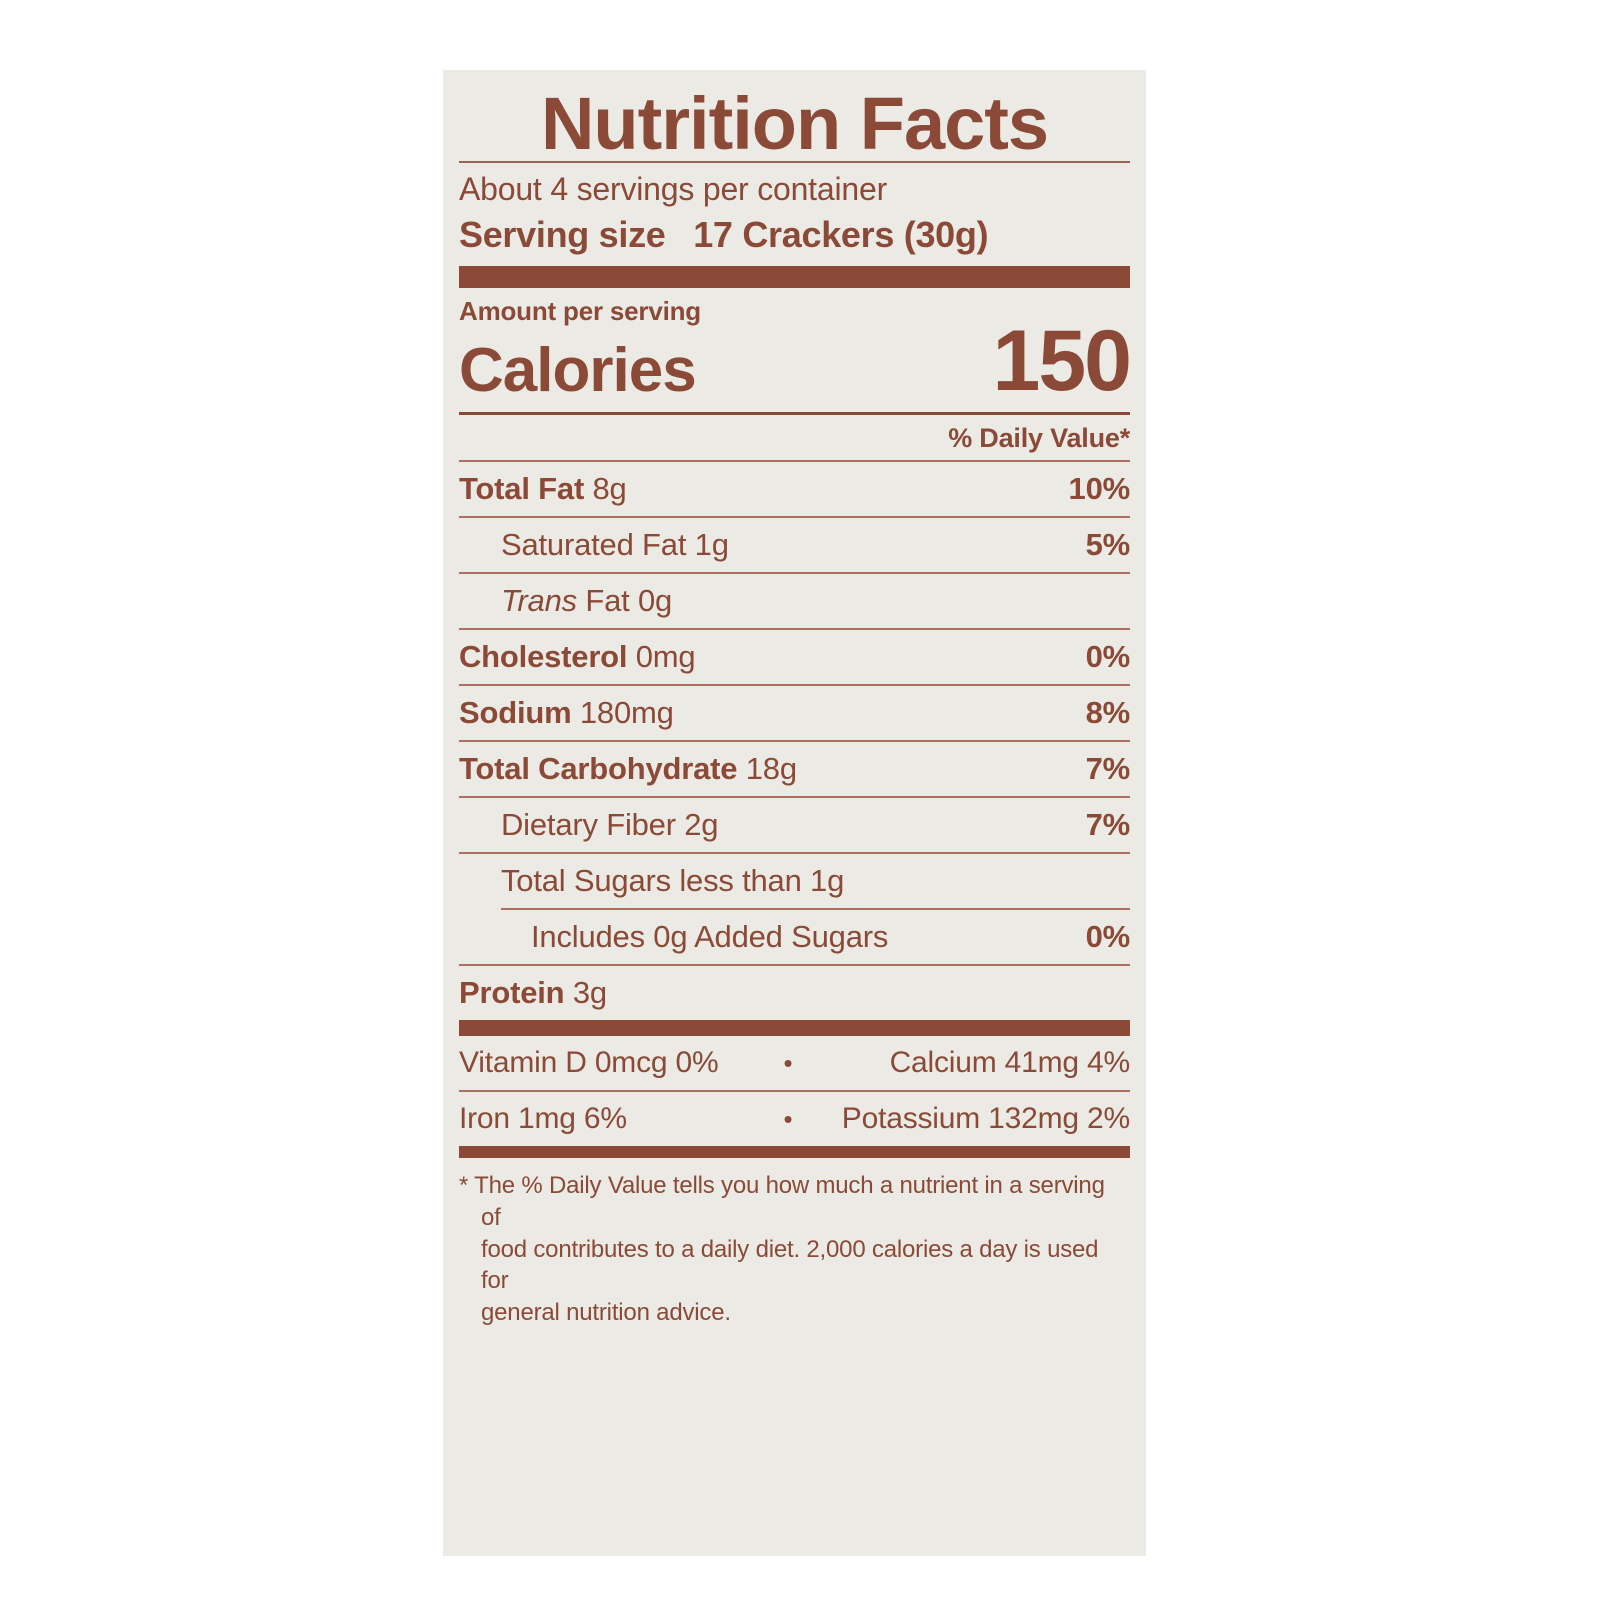 The width and height of the screenshot is (1600, 1600). Describe the element at coordinates (794, 993) in the screenshot. I see `nutrient-row-protein: Protein 3g` at that location.